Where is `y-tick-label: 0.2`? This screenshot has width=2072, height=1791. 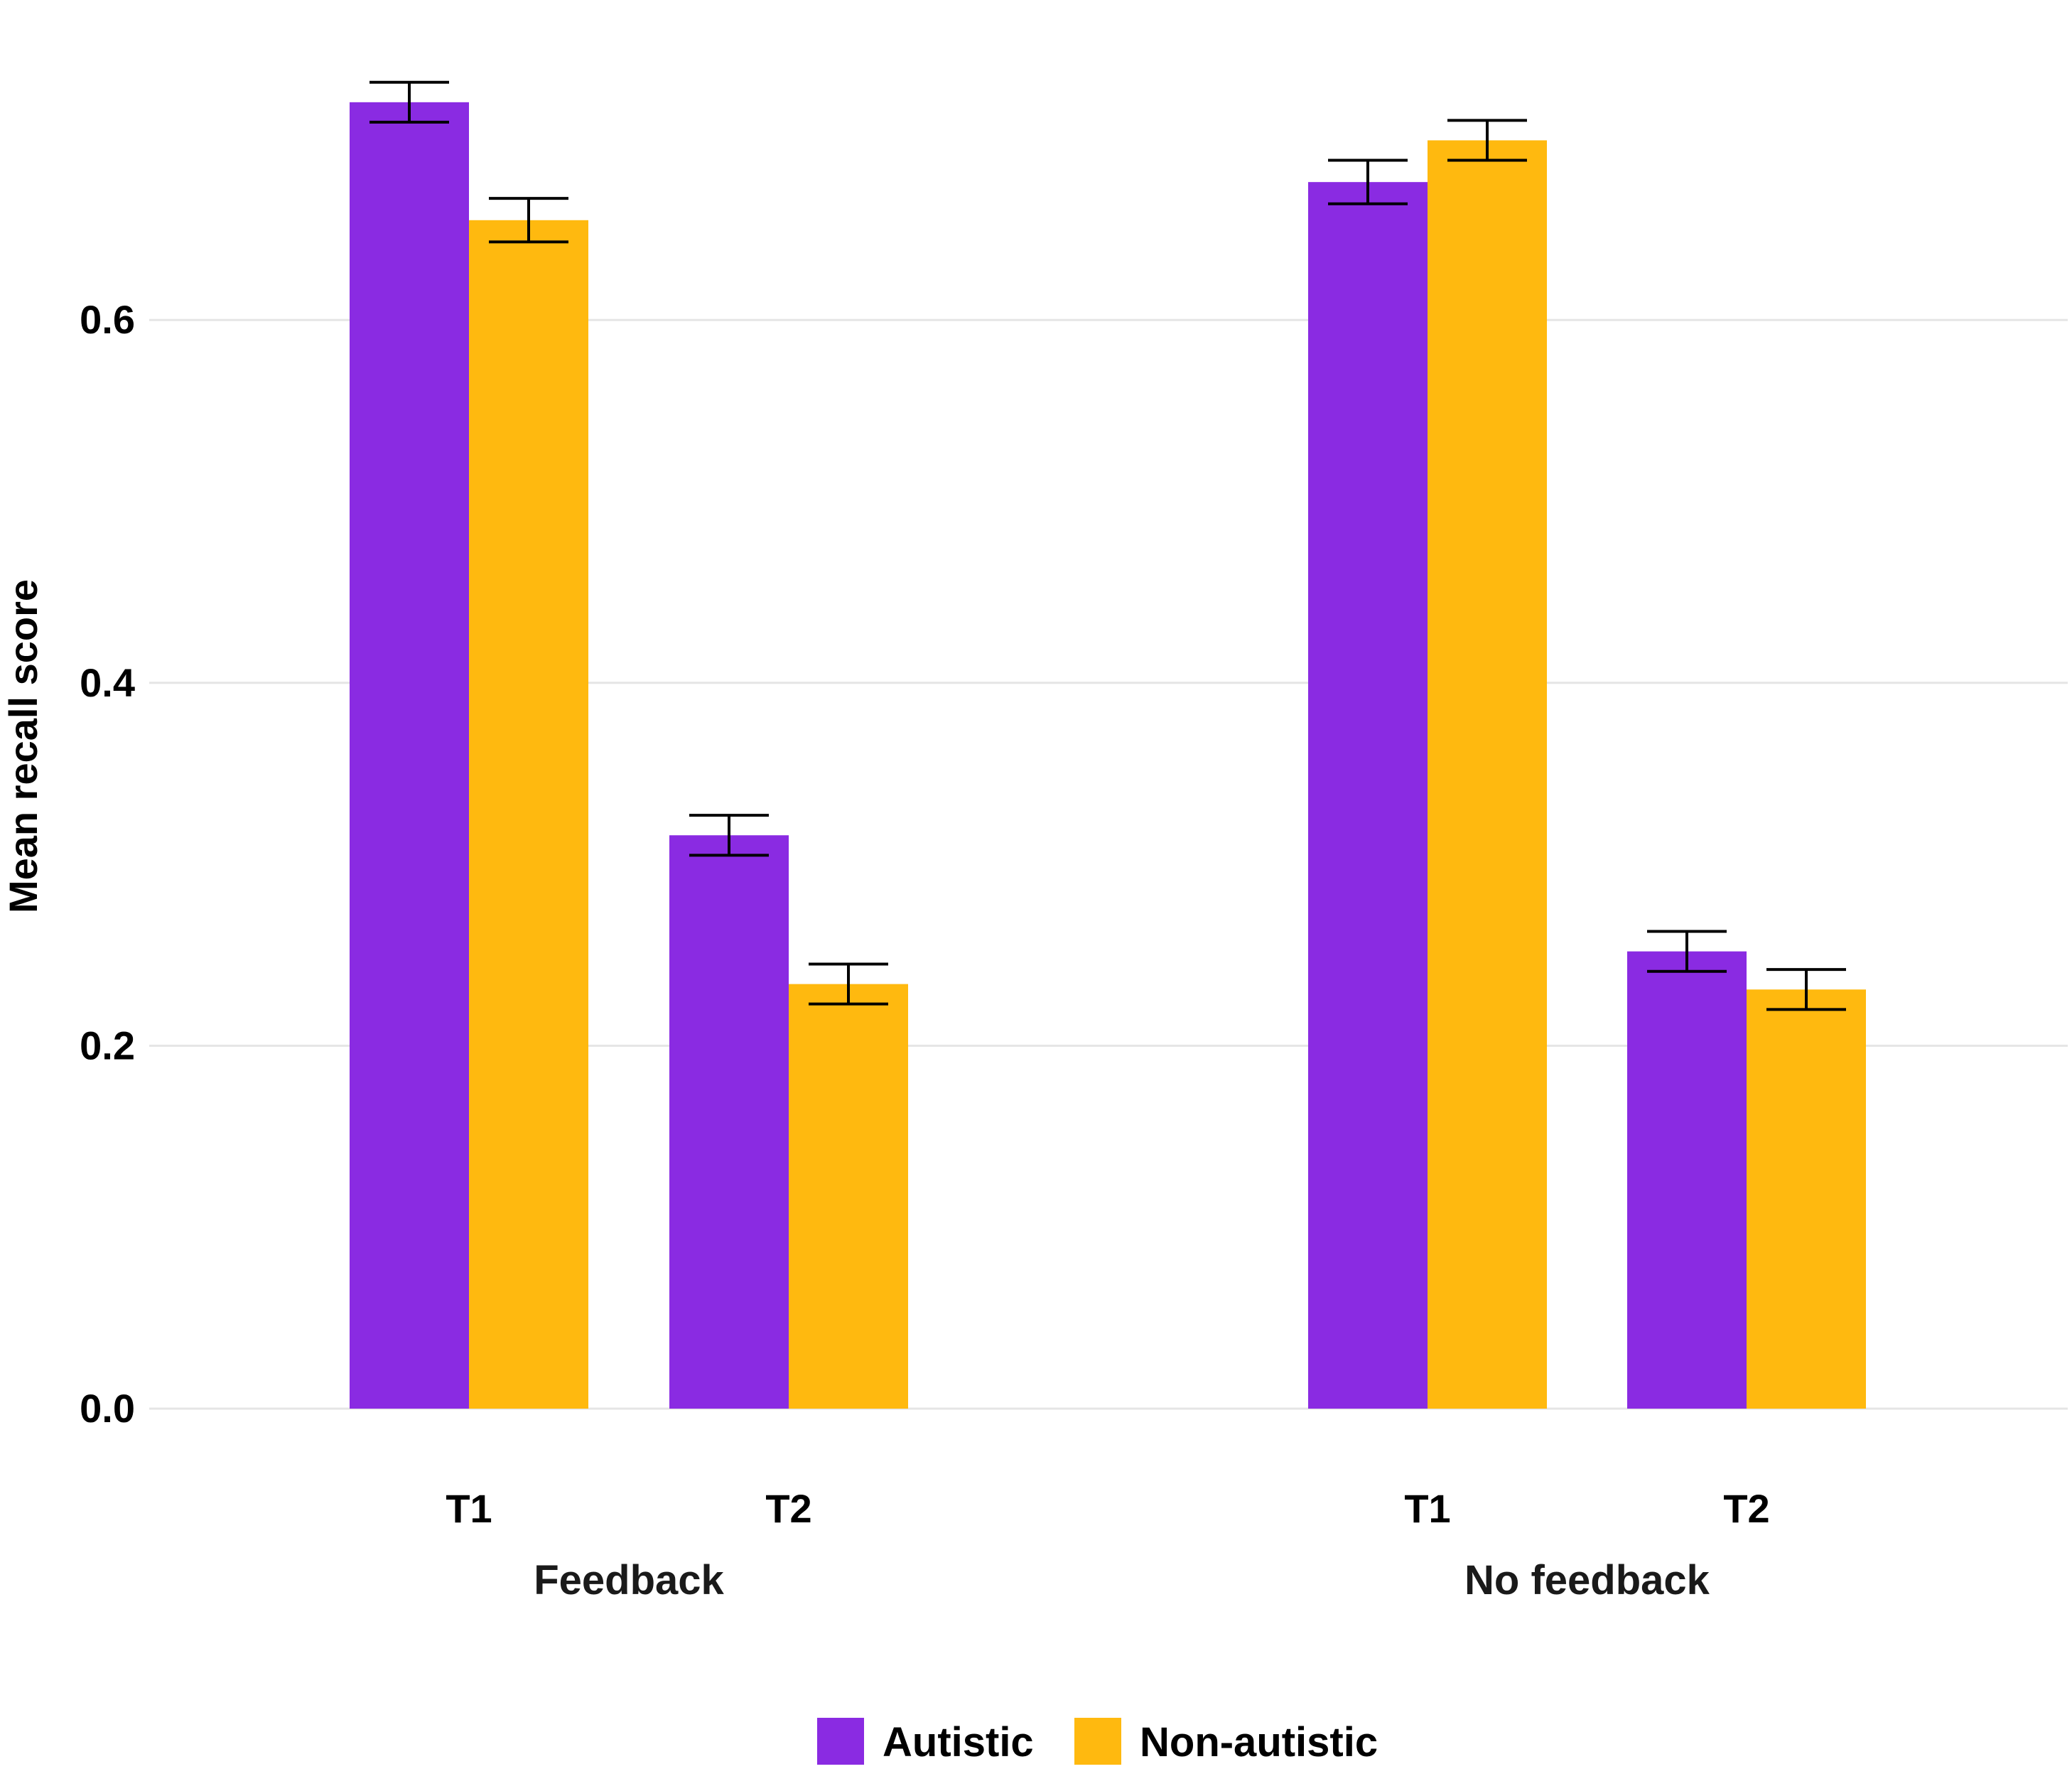
y-tick-label: 0.2 is located at coordinates (108, 1045).